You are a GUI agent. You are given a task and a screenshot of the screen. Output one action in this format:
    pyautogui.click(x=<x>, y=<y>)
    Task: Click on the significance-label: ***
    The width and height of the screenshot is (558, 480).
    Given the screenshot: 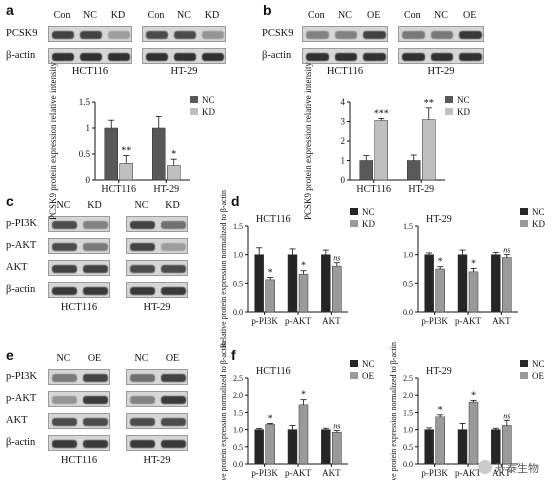 What is the action you would take?
    pyautogui.click(x=381, y=114)
    